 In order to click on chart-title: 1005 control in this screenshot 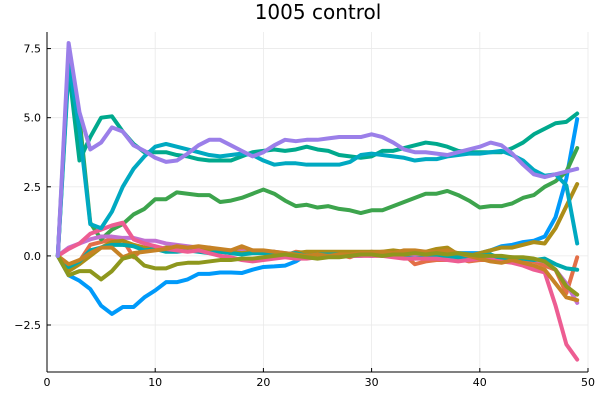, I will do `click(318, 12)`.